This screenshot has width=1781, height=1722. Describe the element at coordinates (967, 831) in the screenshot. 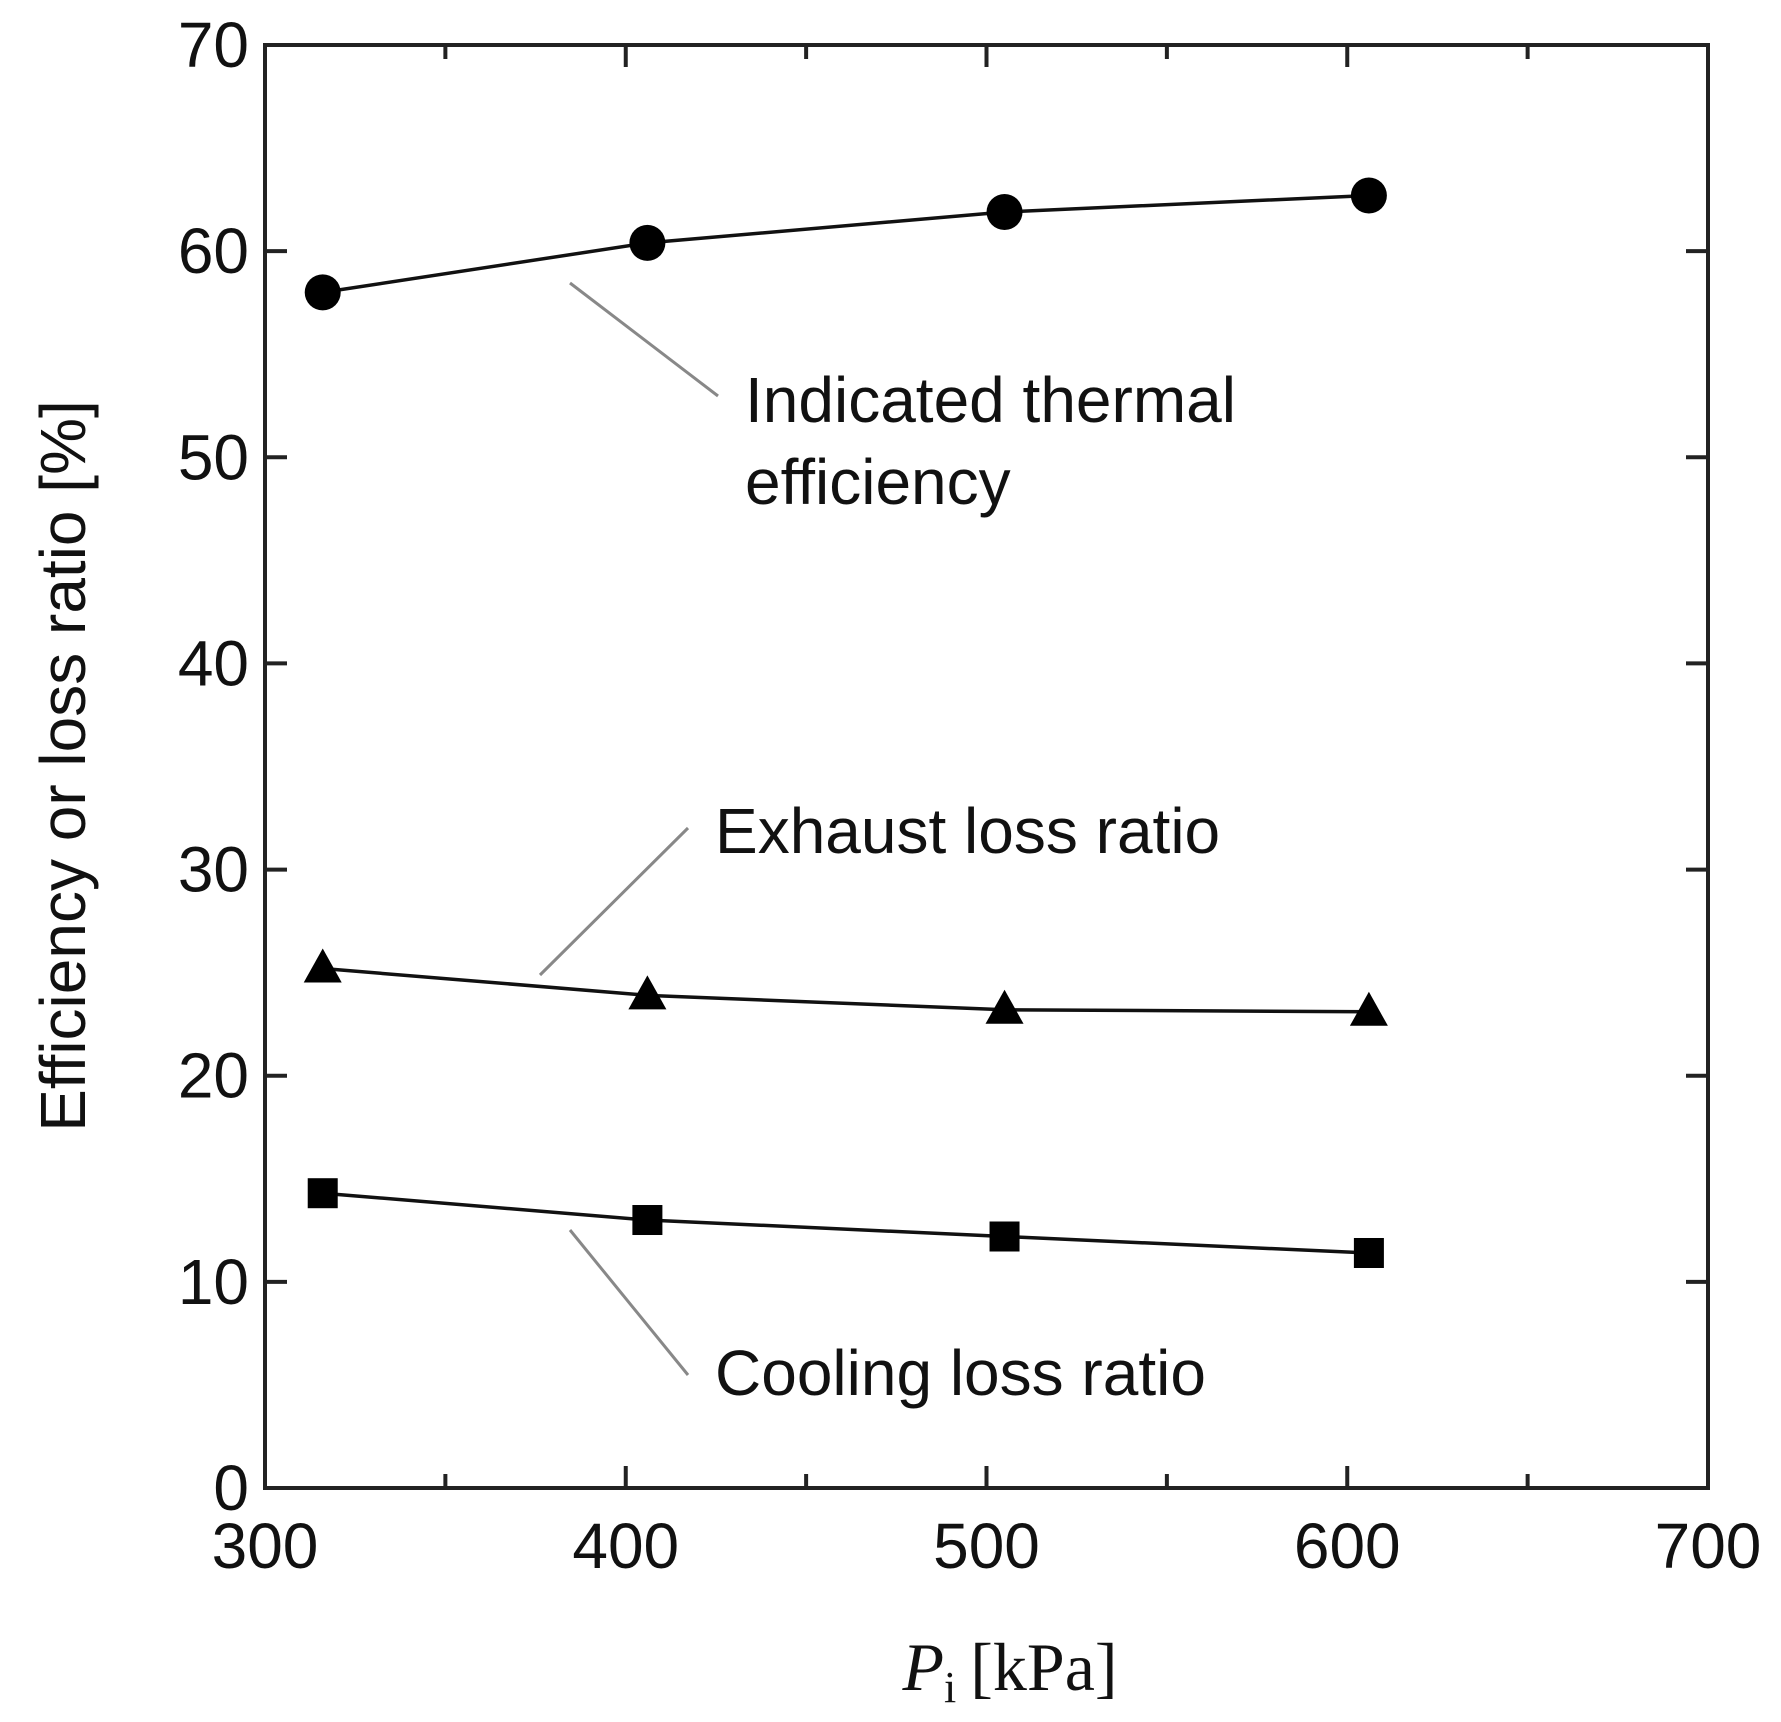

I see `exhaust-loss-ratio-annotation: Exhaust loss ratio` at that location.